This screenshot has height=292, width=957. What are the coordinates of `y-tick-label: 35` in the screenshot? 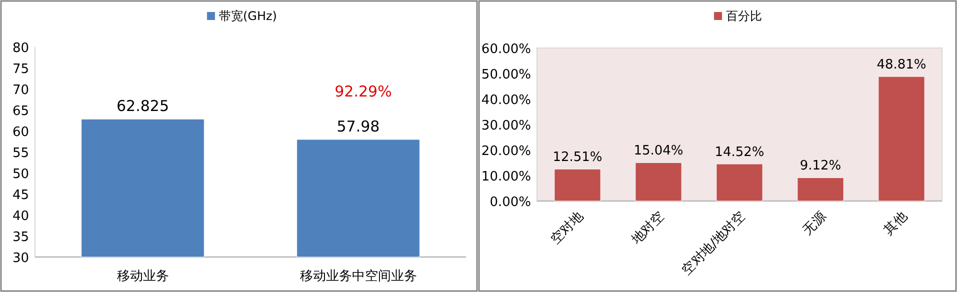 It's located at (20, 237).